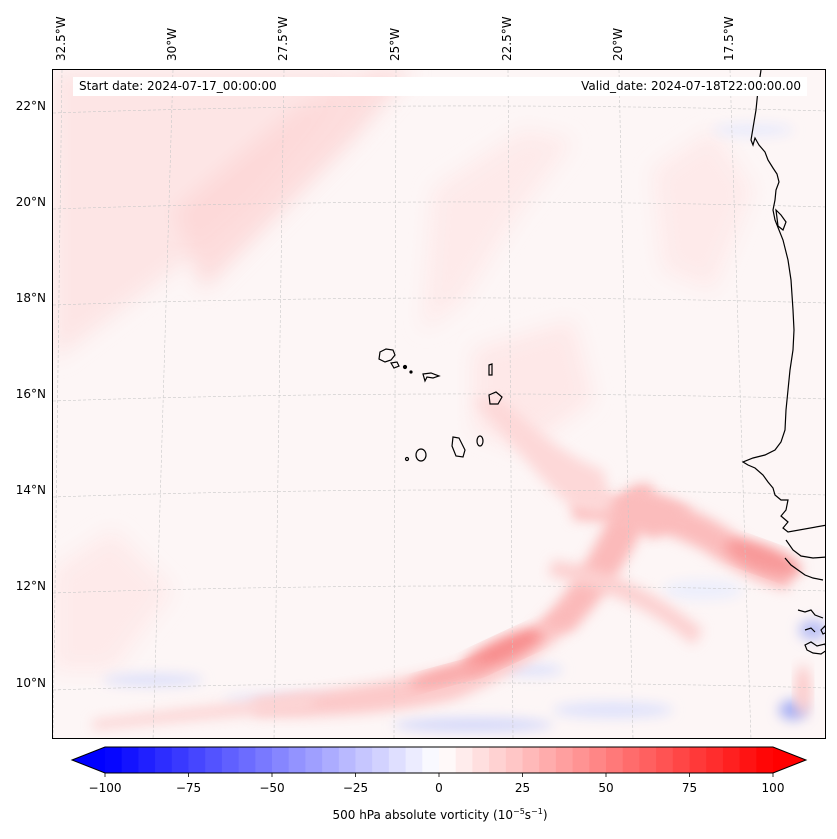 The width and height of the screenshot is (837, 839). Describe the element at coordinates (691, 86) in the screenshot. I see `valid-date-label: Valid_date: 2024-07-18T22:00:00.00` at that location.